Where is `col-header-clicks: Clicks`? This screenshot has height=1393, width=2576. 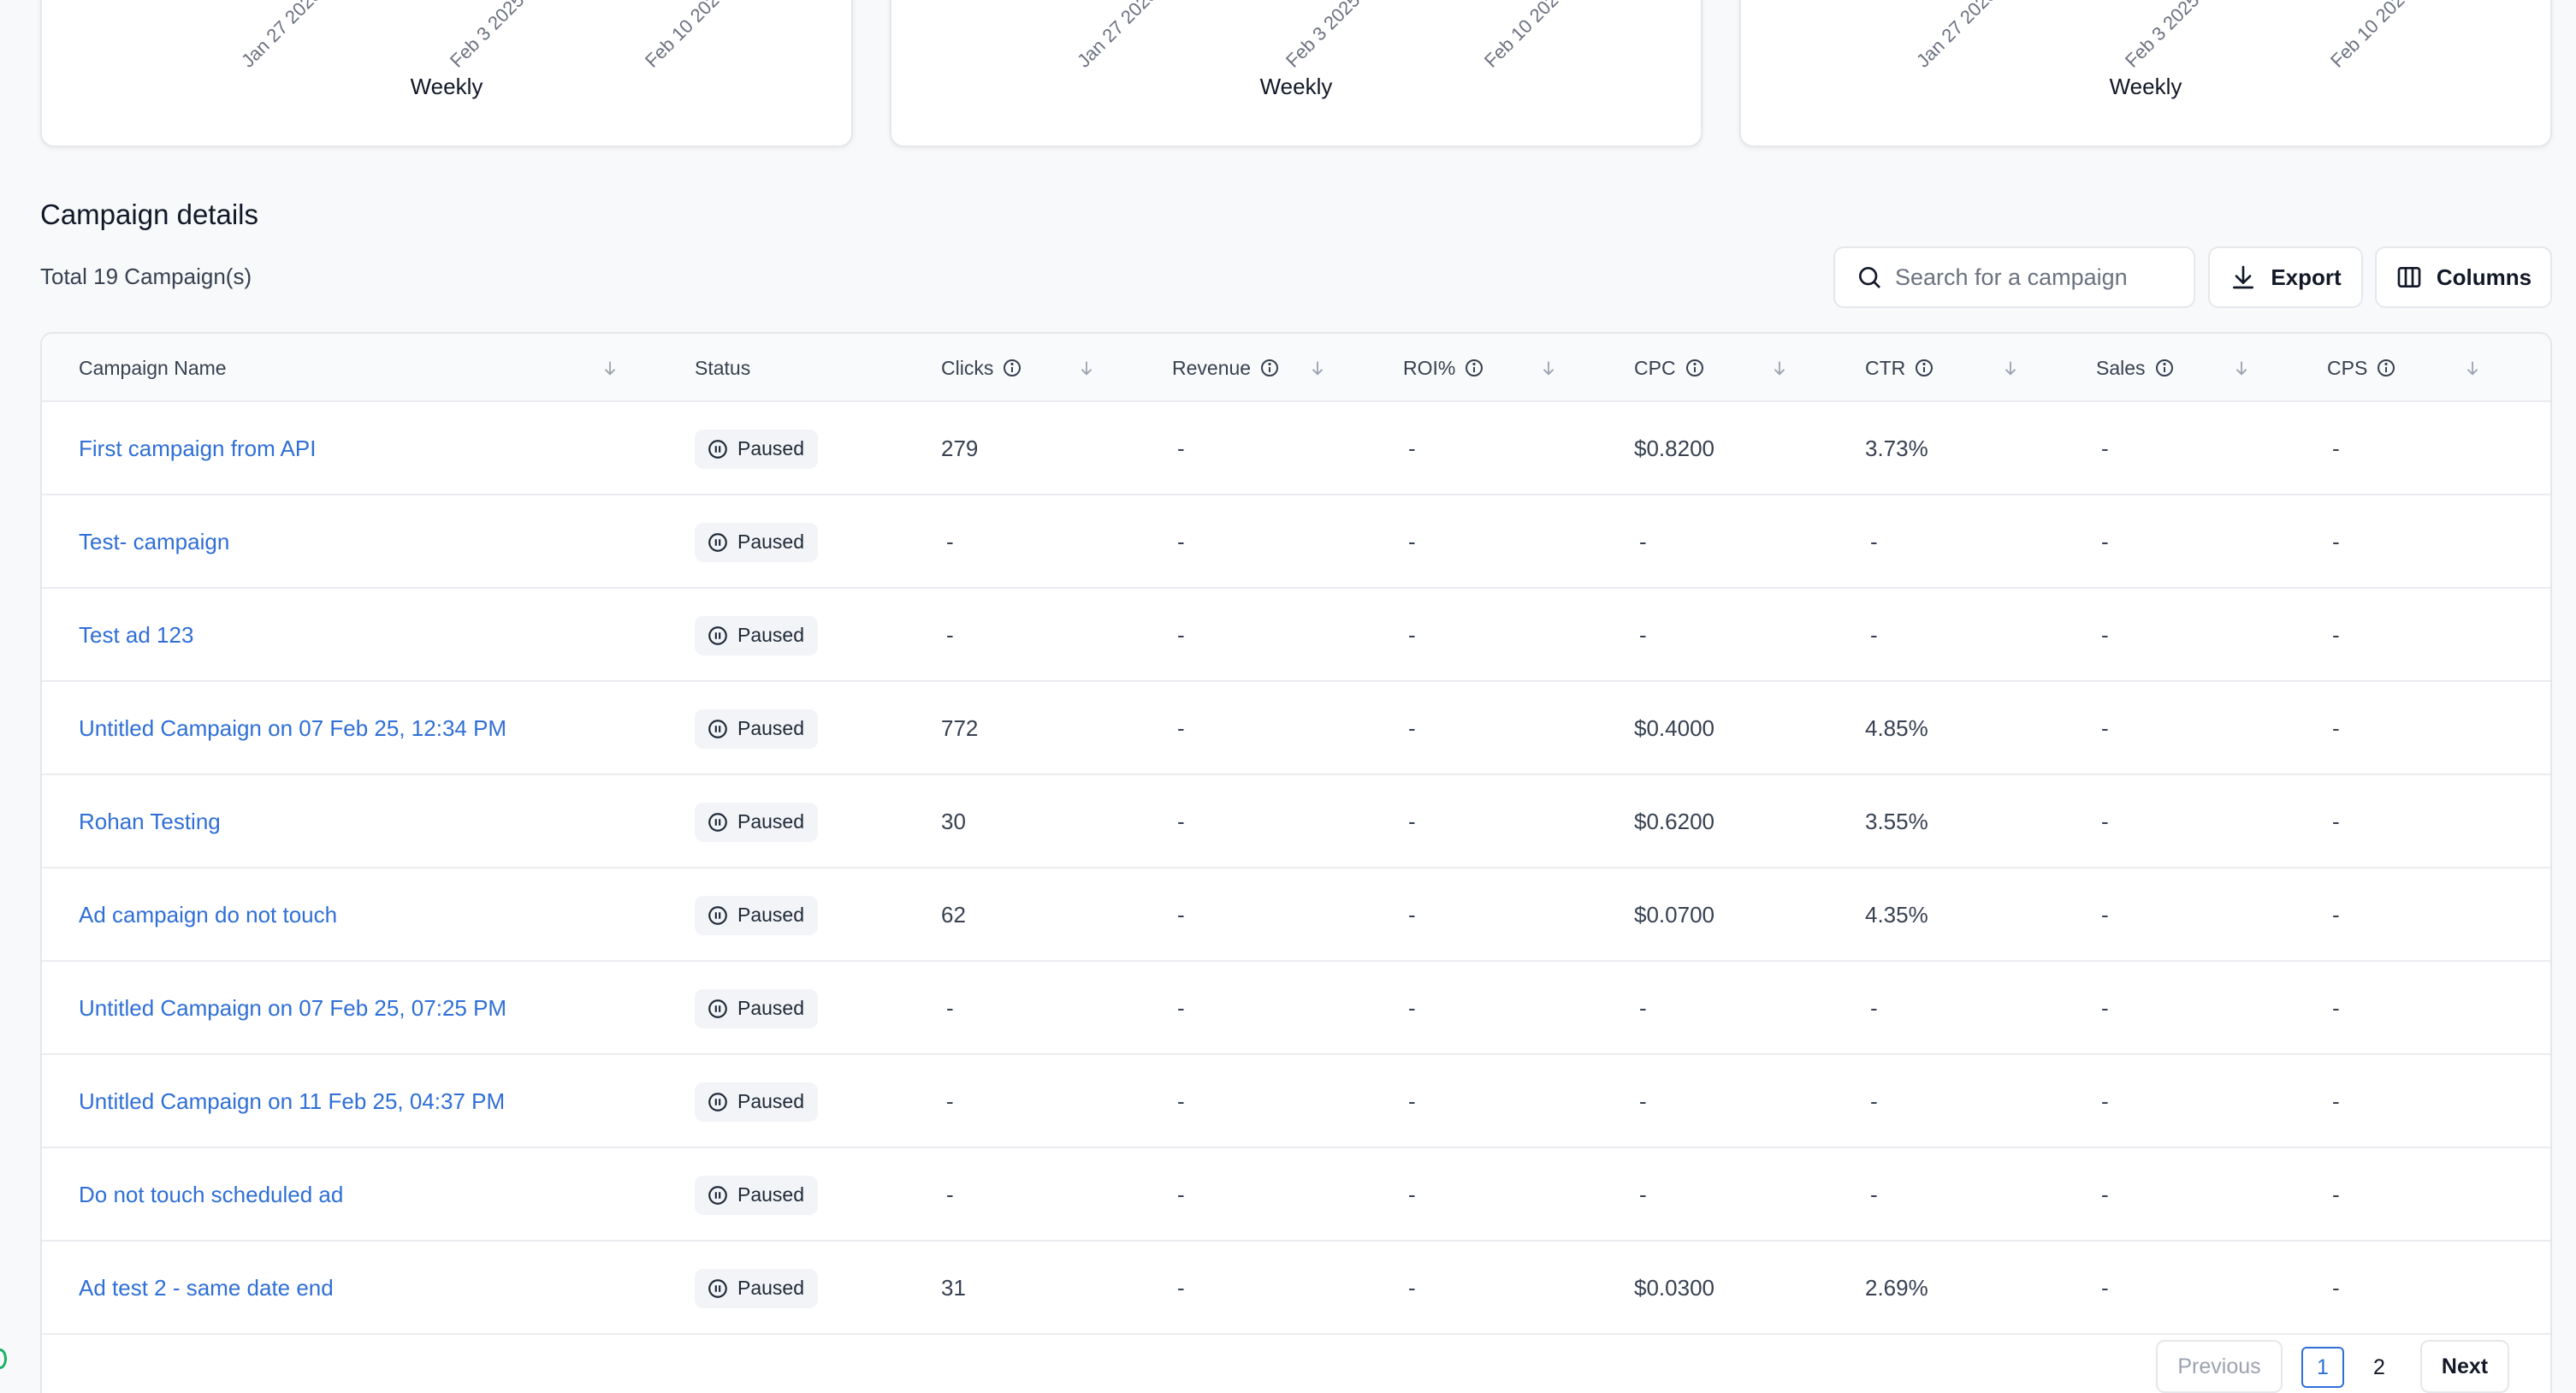
col-header-clicks: Clicks is located at coordinates (981, 368).